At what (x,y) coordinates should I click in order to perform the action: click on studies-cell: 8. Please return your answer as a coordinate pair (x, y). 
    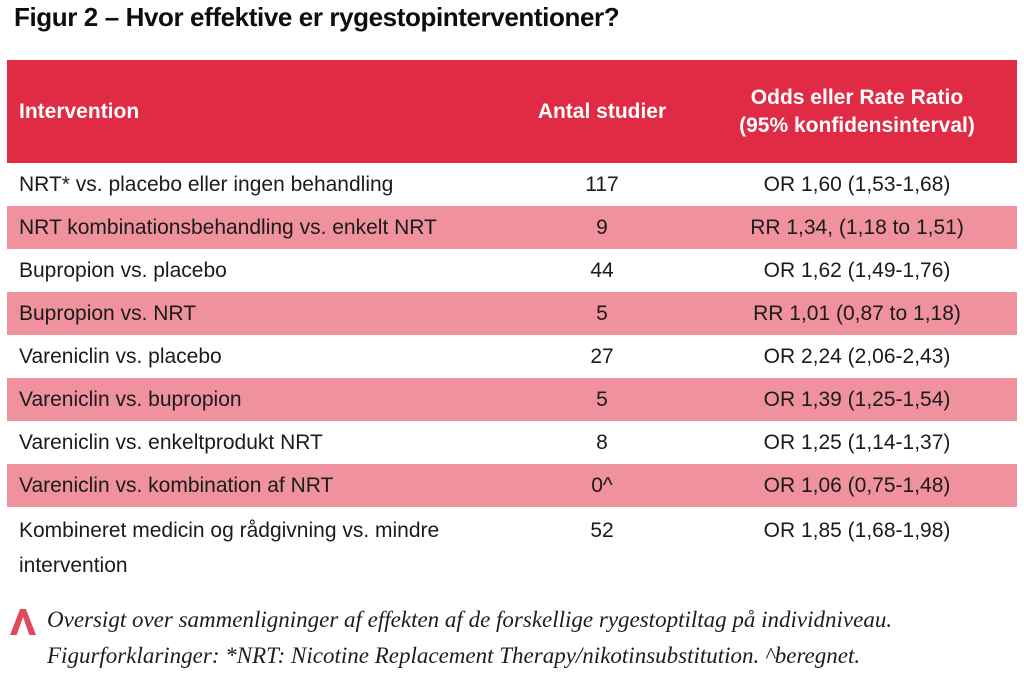
    Looking at the image, I should click on (602, 442).